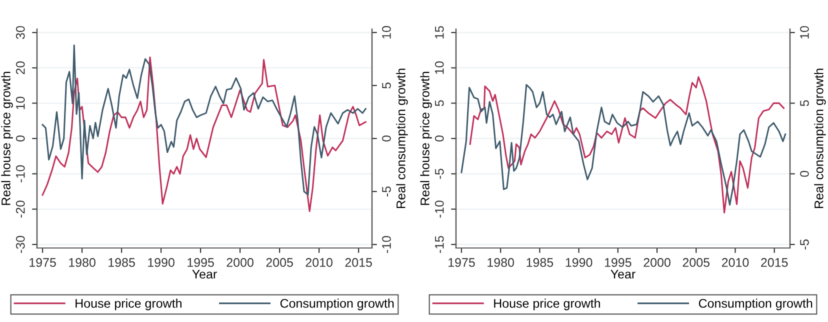  I want to click on y-tick-label: -30, so click(20, 244).